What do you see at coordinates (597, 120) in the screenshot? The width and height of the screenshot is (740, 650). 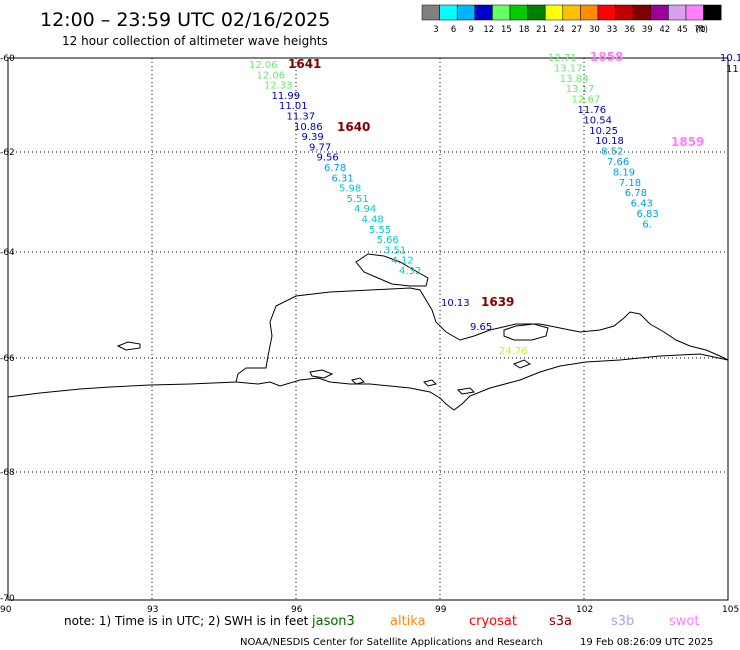 I see `track-c-value-6: 10.54` at bounding box center [597, 120].